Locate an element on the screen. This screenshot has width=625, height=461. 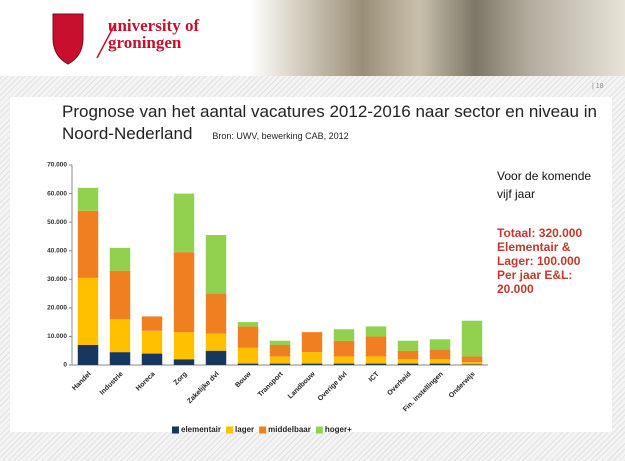
legend-label: elementair is located at coordinates (201, 429).